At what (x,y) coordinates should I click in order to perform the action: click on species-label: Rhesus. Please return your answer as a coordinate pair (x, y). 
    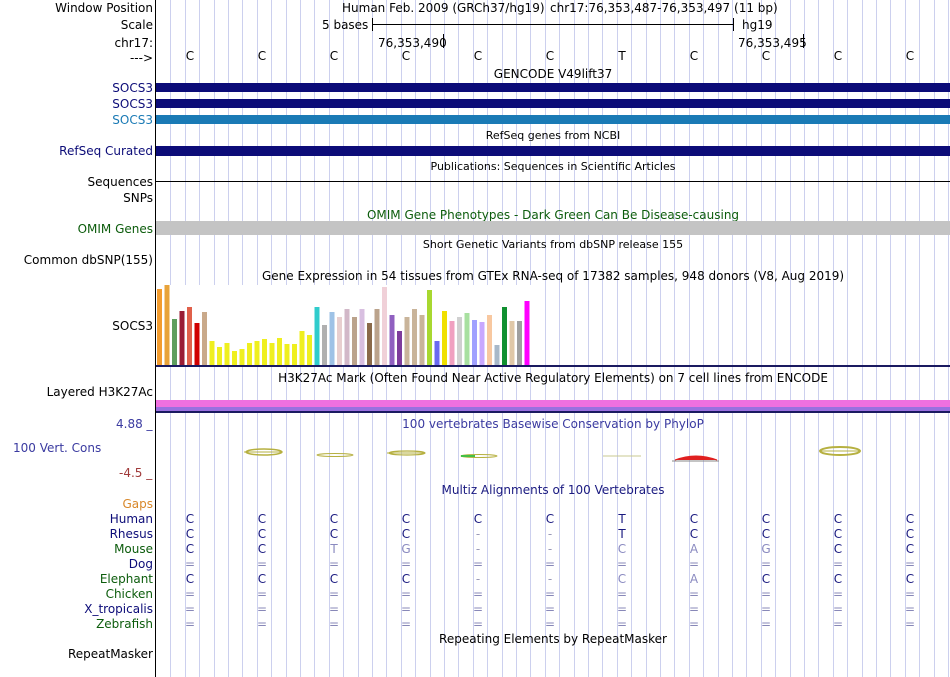
    Looking at the image, I should click on (131, 534).